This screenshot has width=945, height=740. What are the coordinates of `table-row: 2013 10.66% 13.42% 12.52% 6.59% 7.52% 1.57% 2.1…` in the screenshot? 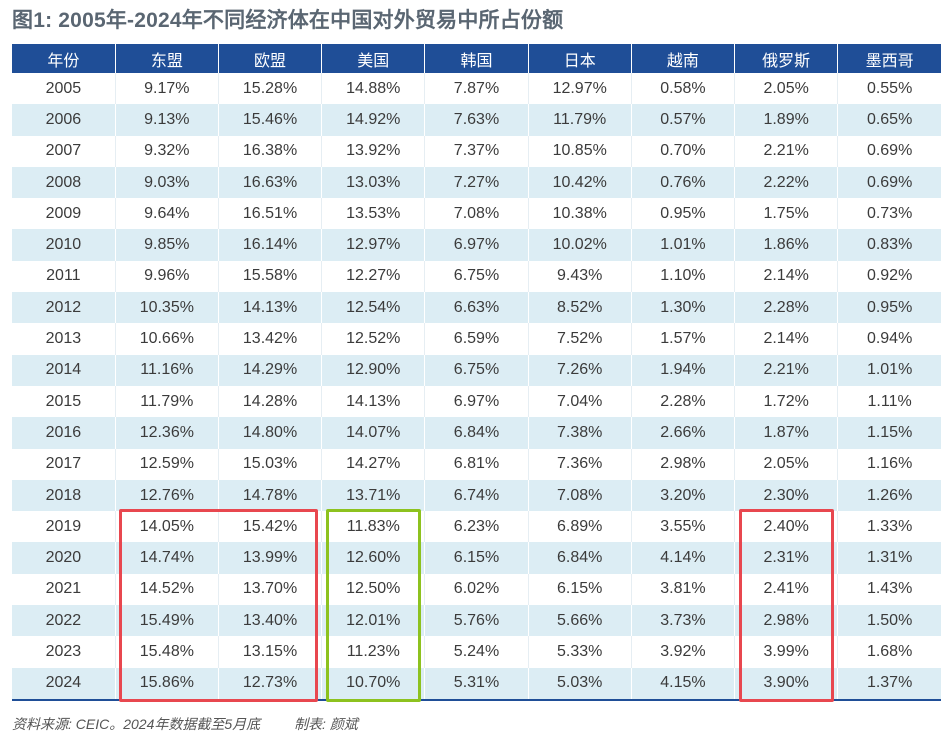 It's located at (476, 339).